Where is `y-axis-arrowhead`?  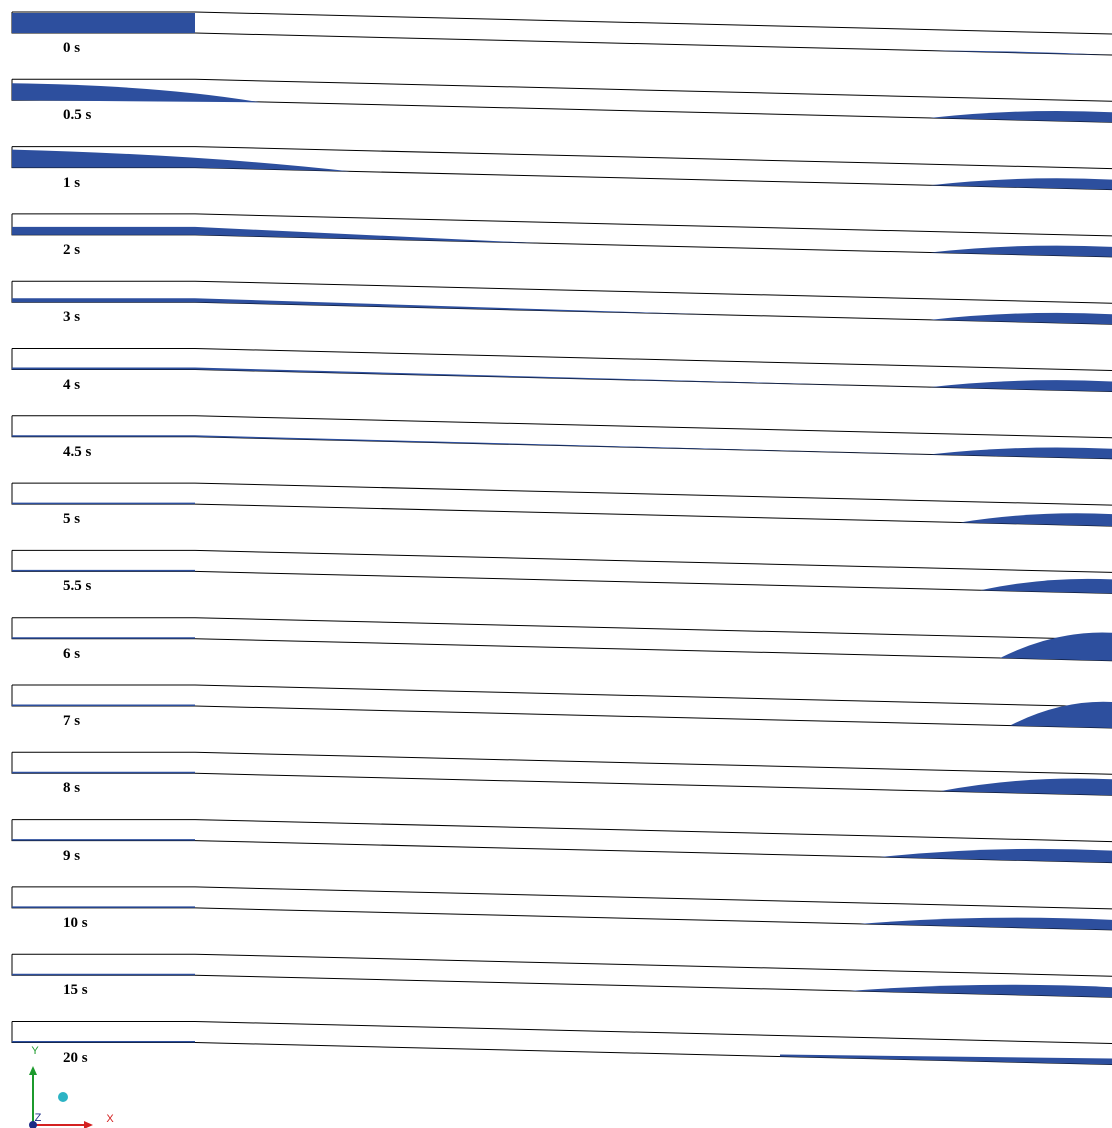 y-axis-arrowhead is located at coordinates (33, 1070).